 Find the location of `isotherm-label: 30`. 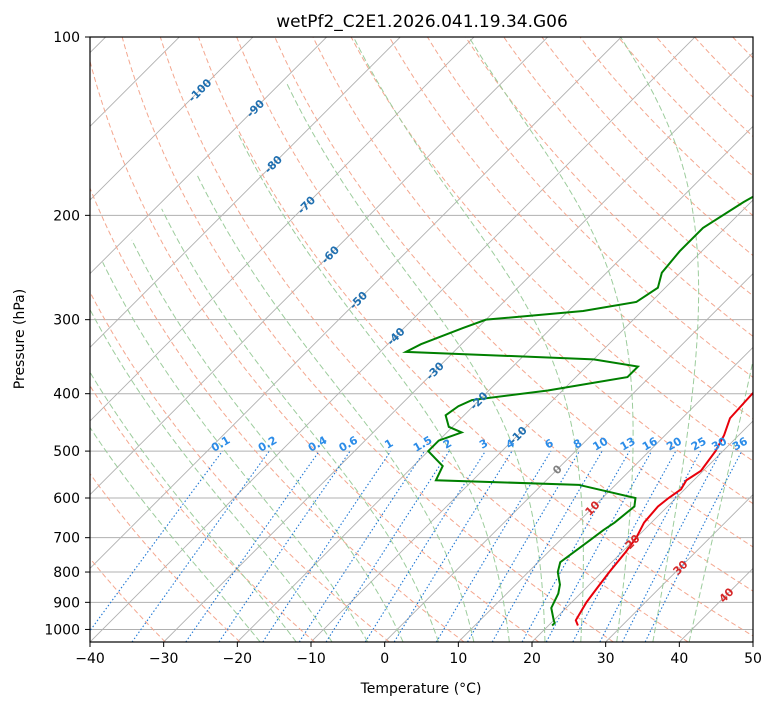

isotherm-label: 30 is located at coordinates (681, 568).